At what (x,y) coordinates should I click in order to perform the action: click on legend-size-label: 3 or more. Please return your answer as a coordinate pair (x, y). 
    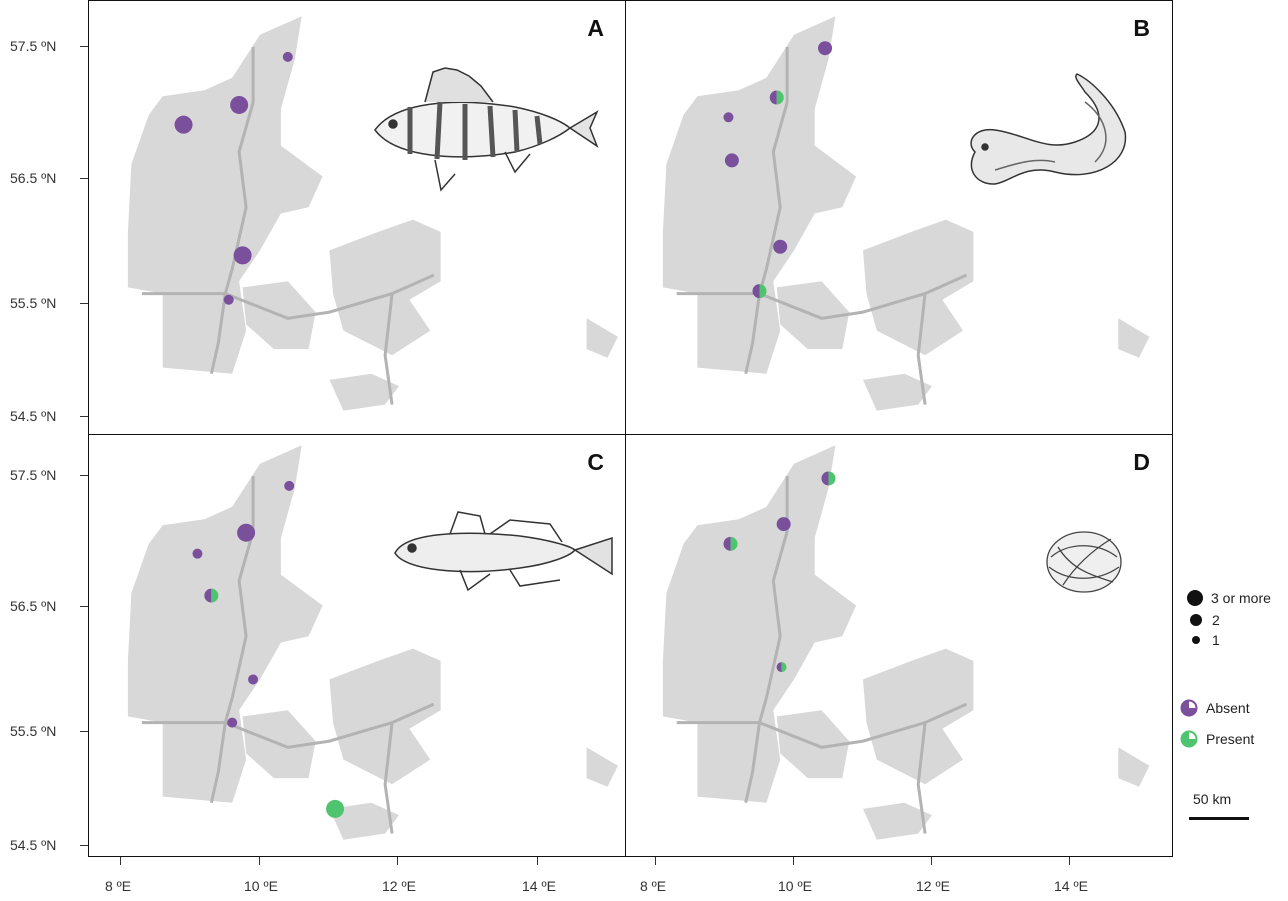
    Looking at the image, I should click on (1241, 598).